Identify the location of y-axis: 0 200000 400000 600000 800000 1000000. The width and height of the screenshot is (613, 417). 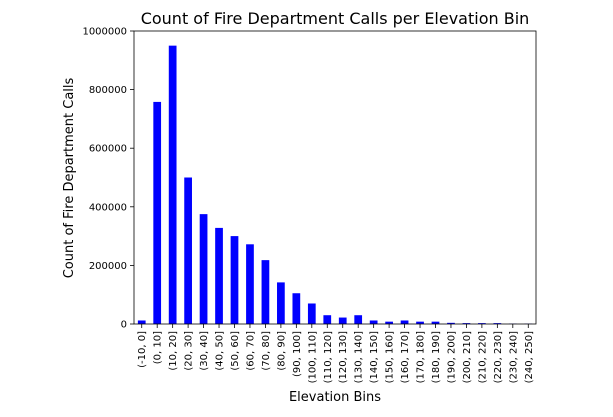
(108, 179).